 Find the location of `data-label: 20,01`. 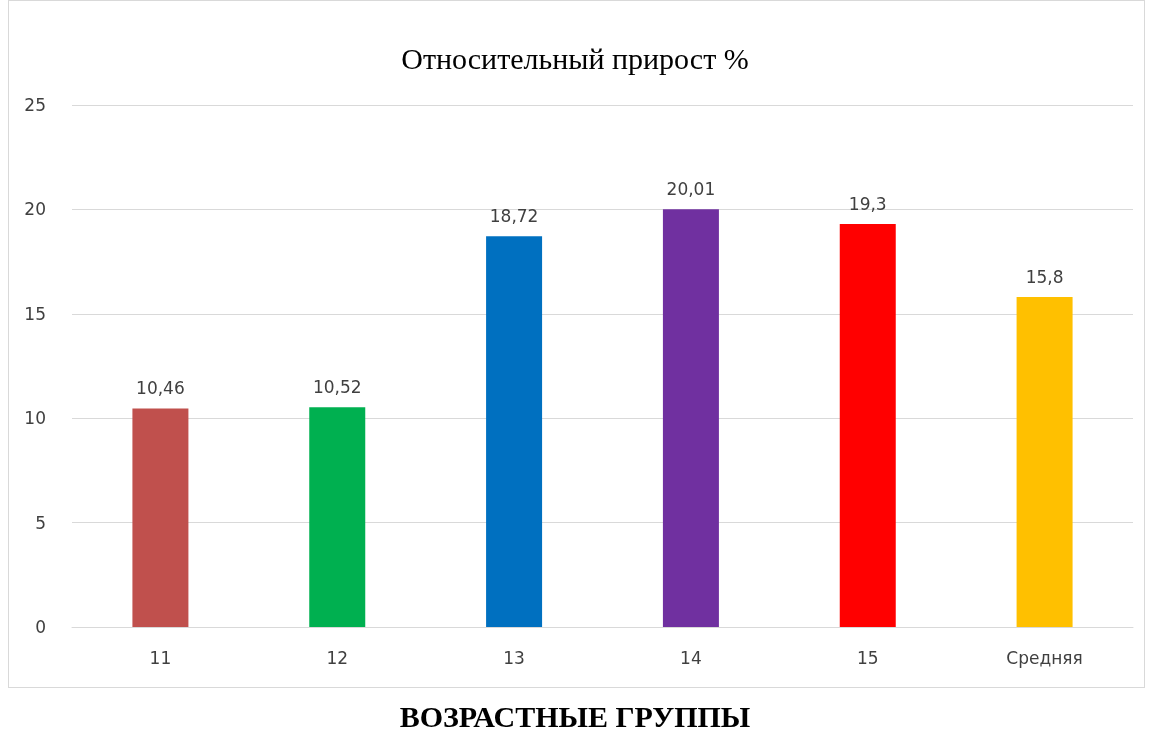

data-label: 20,01 is located at coordinates (691, 188).